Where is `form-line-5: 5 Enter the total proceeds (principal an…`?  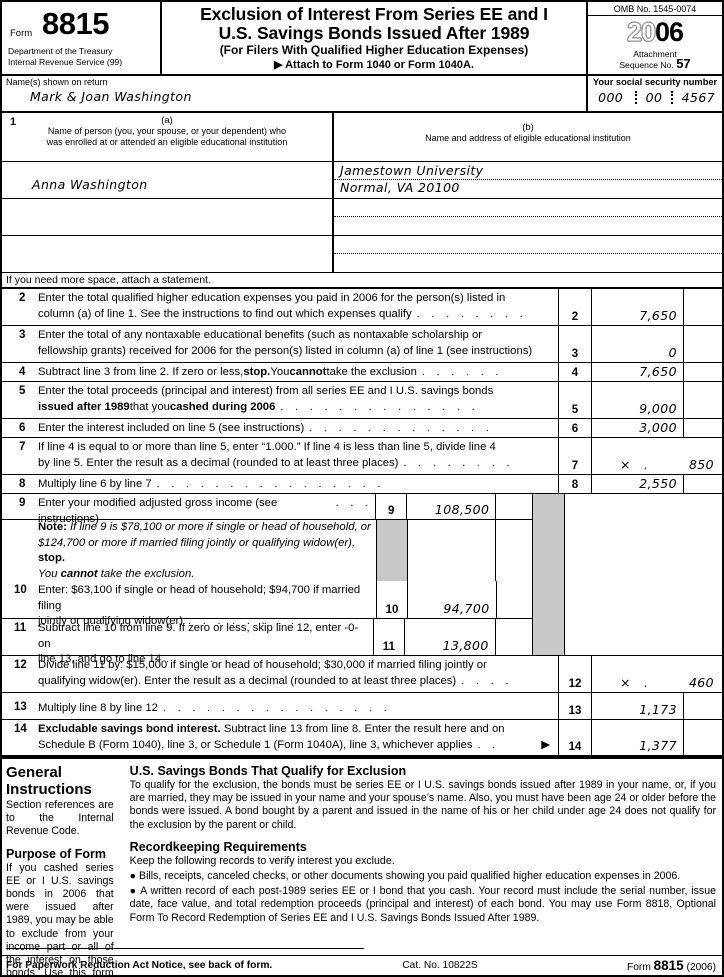
form-line-5: 5 Enter the total proceeds (principal an… is located at coordinates (362, 400).